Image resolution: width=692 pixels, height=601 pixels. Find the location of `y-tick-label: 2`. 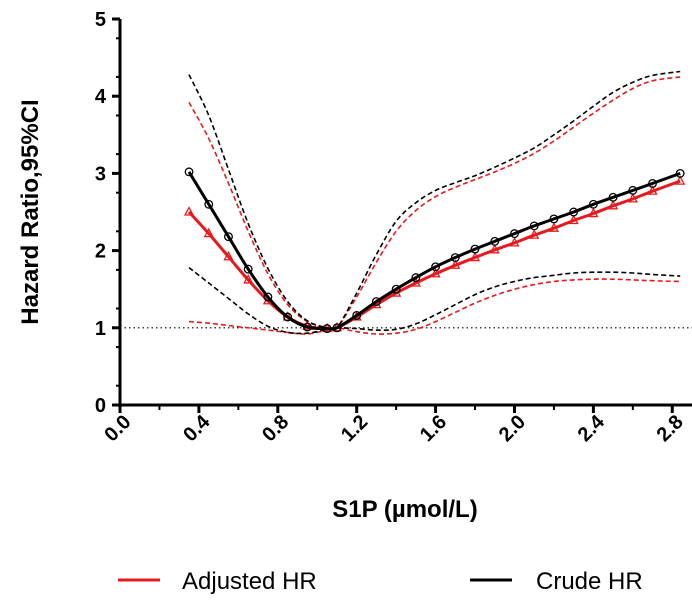

y-tick-label: 2 is located at coordinates (100, 252).